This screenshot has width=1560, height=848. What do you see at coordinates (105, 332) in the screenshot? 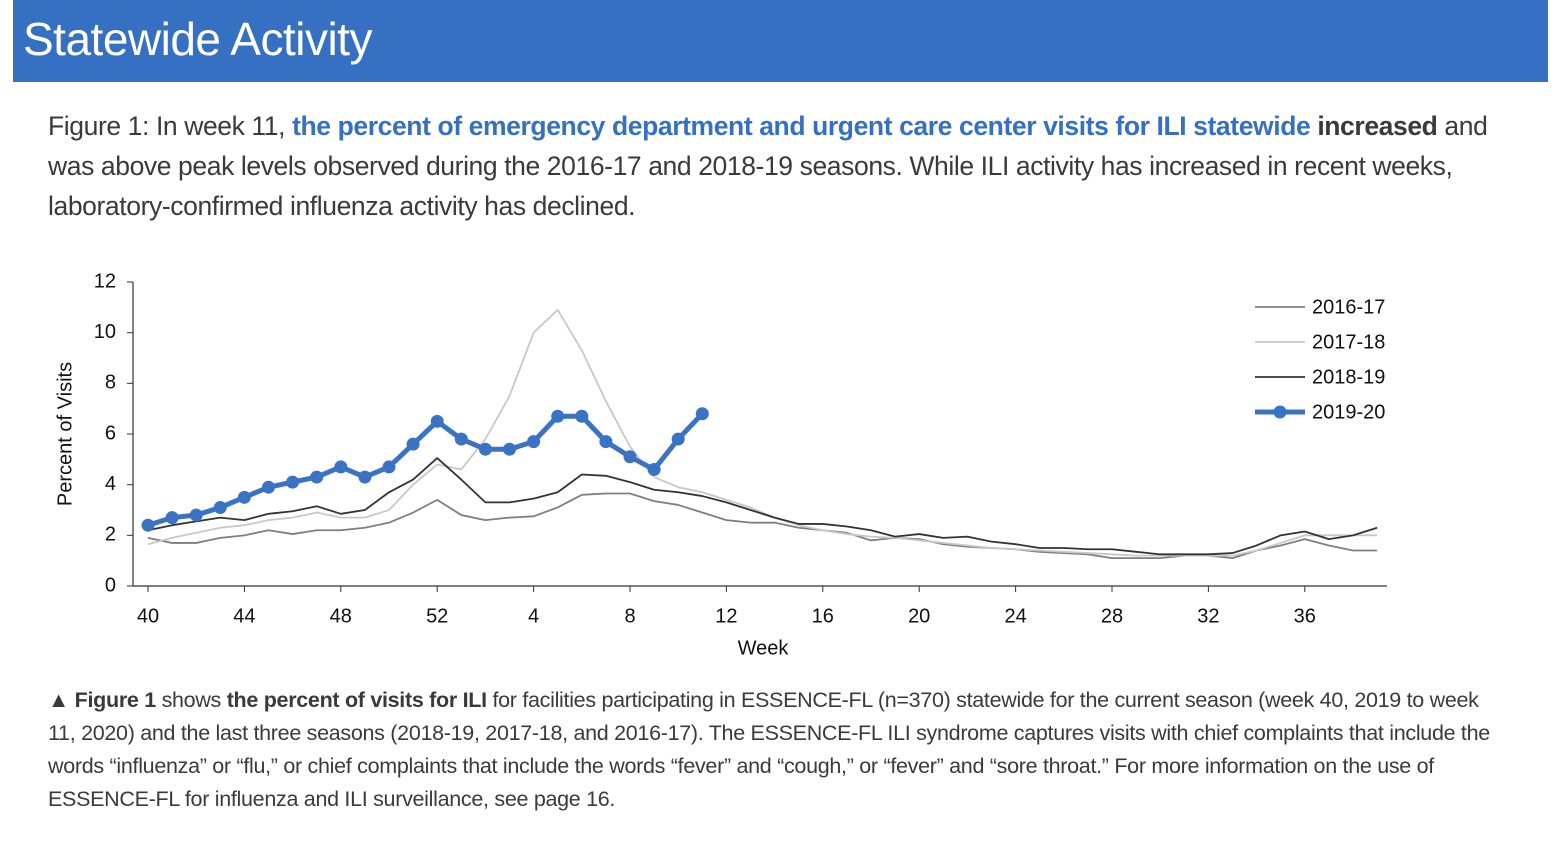
I see `y-tick-label: 10` at bounding box center [105, 332].